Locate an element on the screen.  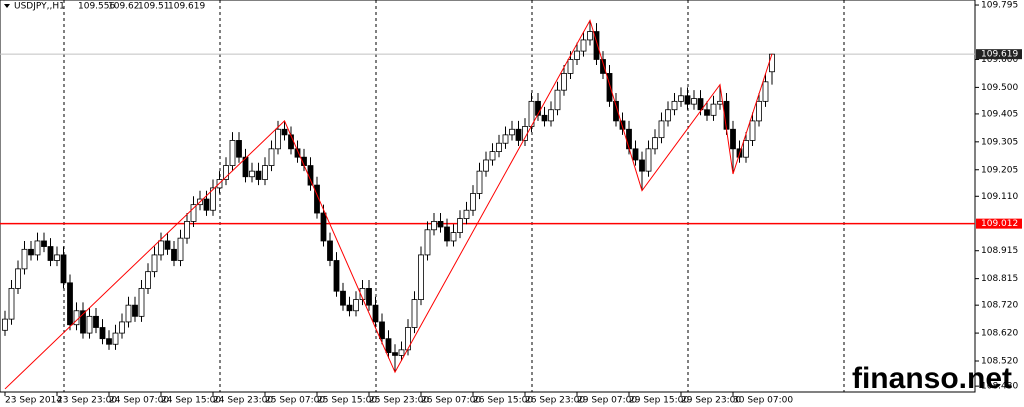
x-tick-label: 26 Sep 07:00 is located at coordinates (451, 401).